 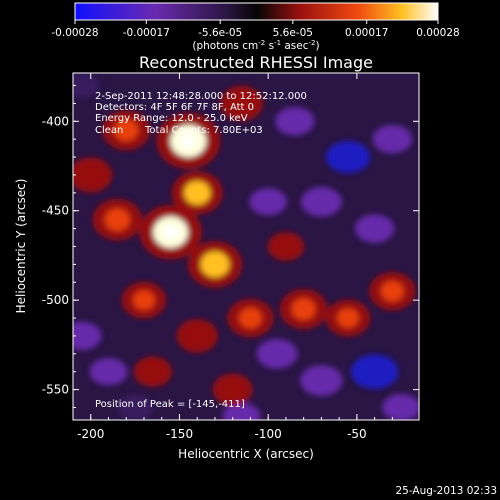 I want to click on colorbar-strip, so click(x=256, y=11).